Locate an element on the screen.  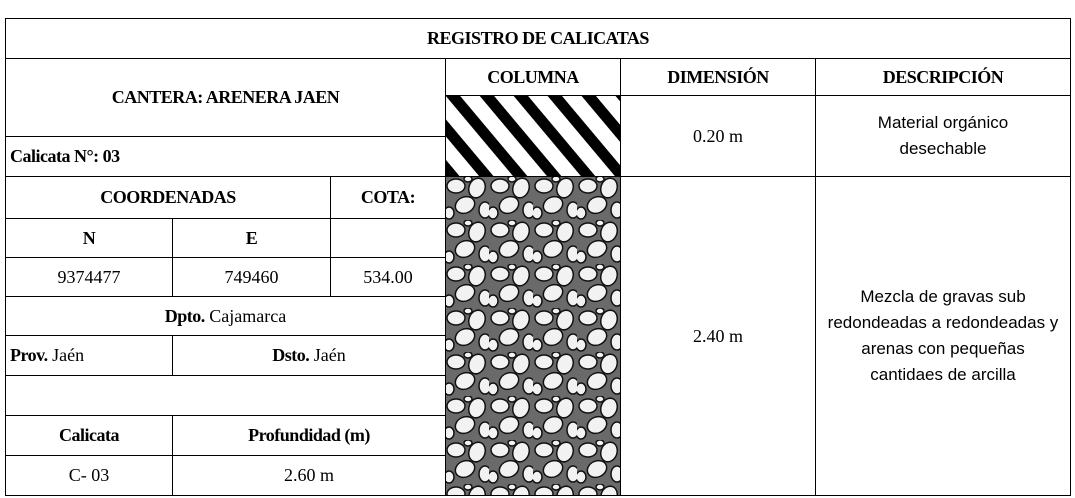
header: COLUMNA is located at coordinates (533, 77).